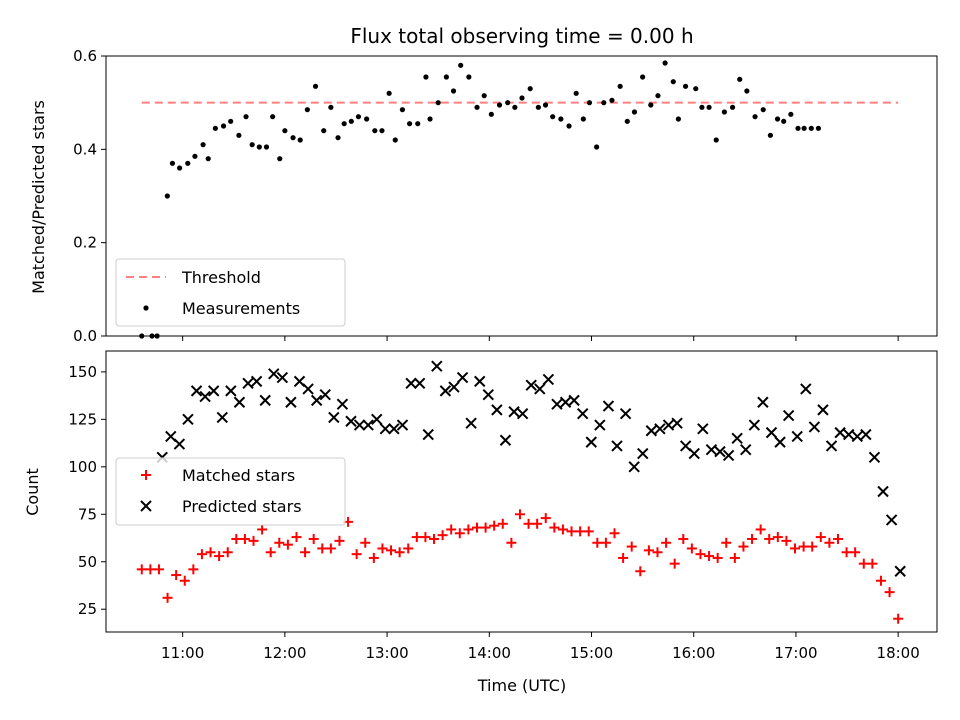 Image resolution: width=960 pixels, height=720 pixels. I want to click on legend-matched-swatch, so click(146, 475).